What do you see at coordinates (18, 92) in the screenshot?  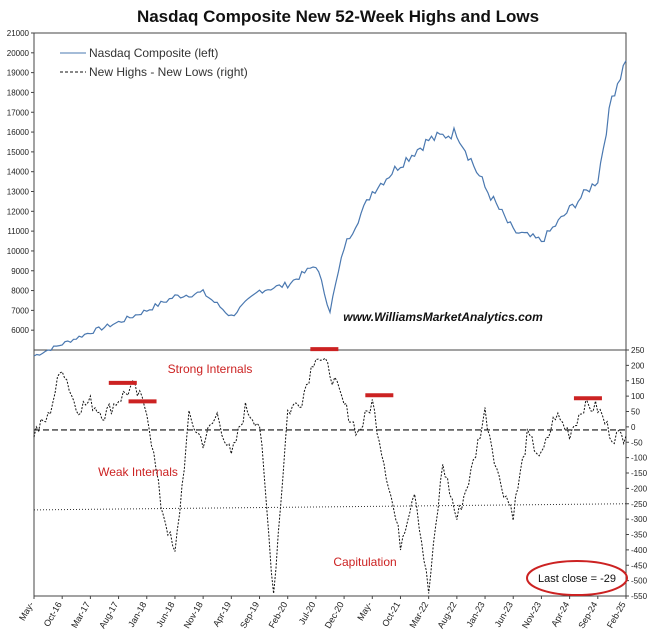 I see `top-y-tick-label: 18000` at bounding box center [18, 92].